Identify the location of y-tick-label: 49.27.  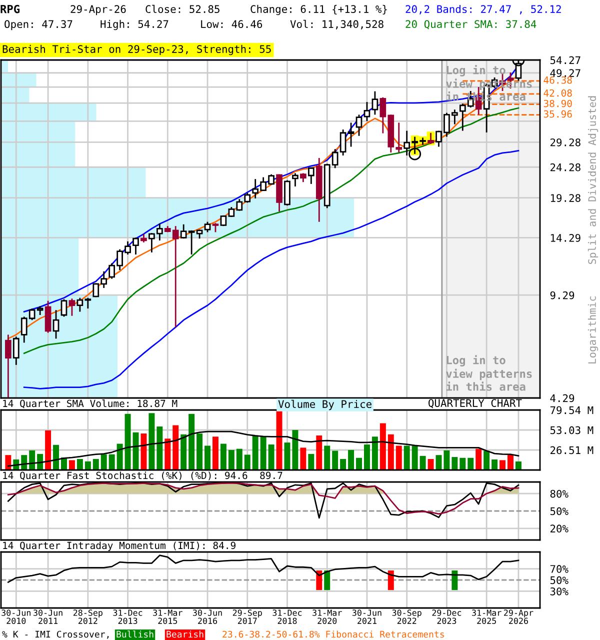
(565, 73).